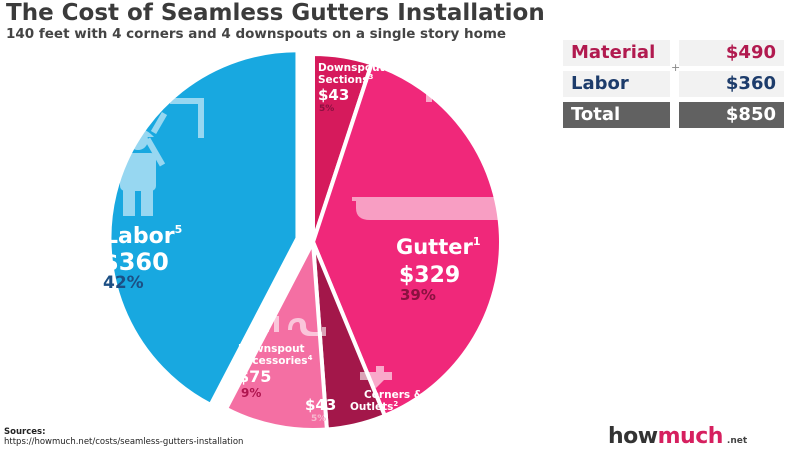 The width and height of the screenshot is (800, 450). Describe the element at coordinates (395, 404) in the screenshot. I see `corners-note: 2` at that location.